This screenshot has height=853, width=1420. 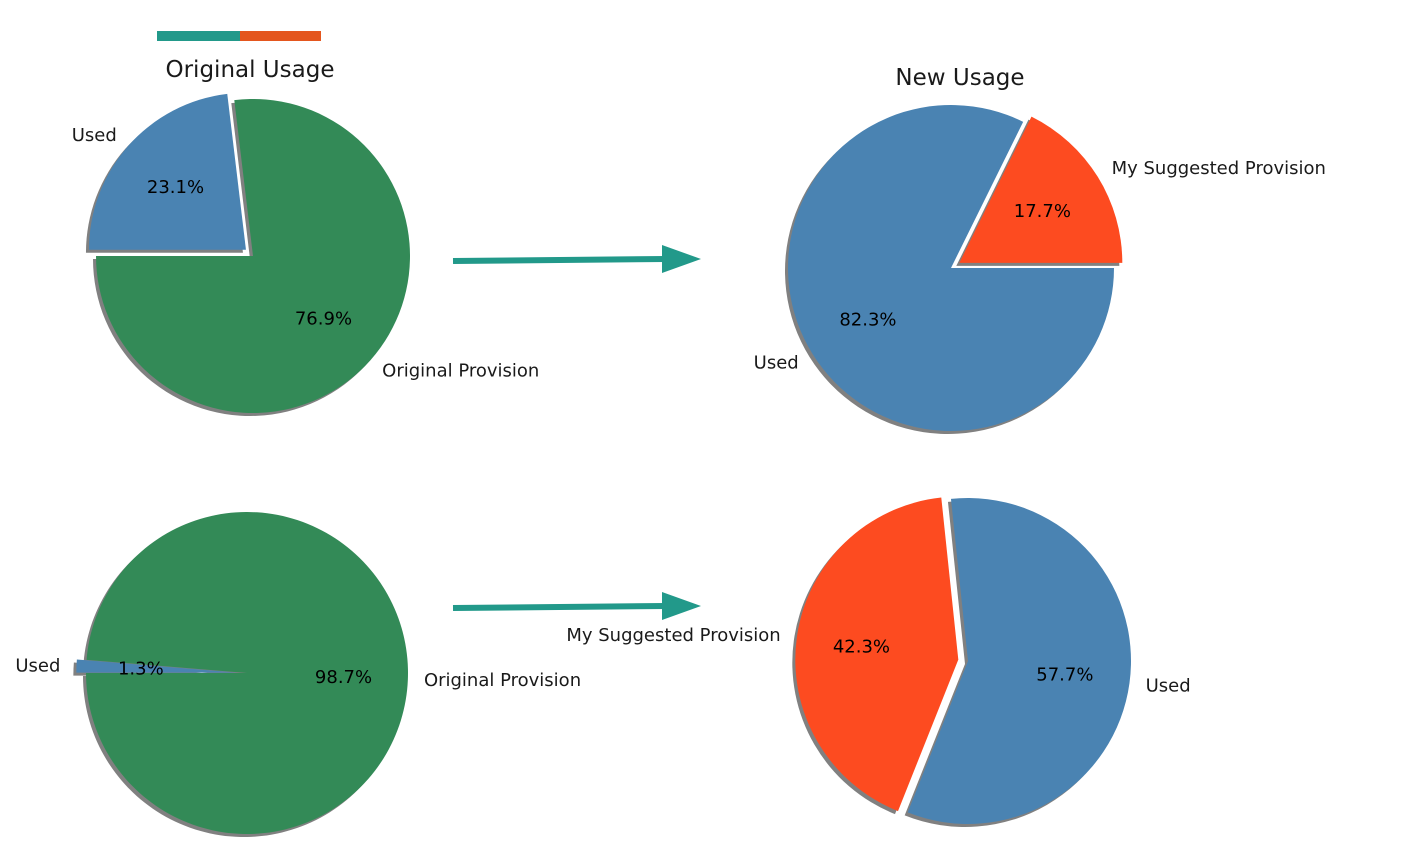 What do you see at coordinates (1042, 211) in the screenshot?
I see `slice-percent-my-suggested-provision: 17.7%` at bounding box center [1042, 211].